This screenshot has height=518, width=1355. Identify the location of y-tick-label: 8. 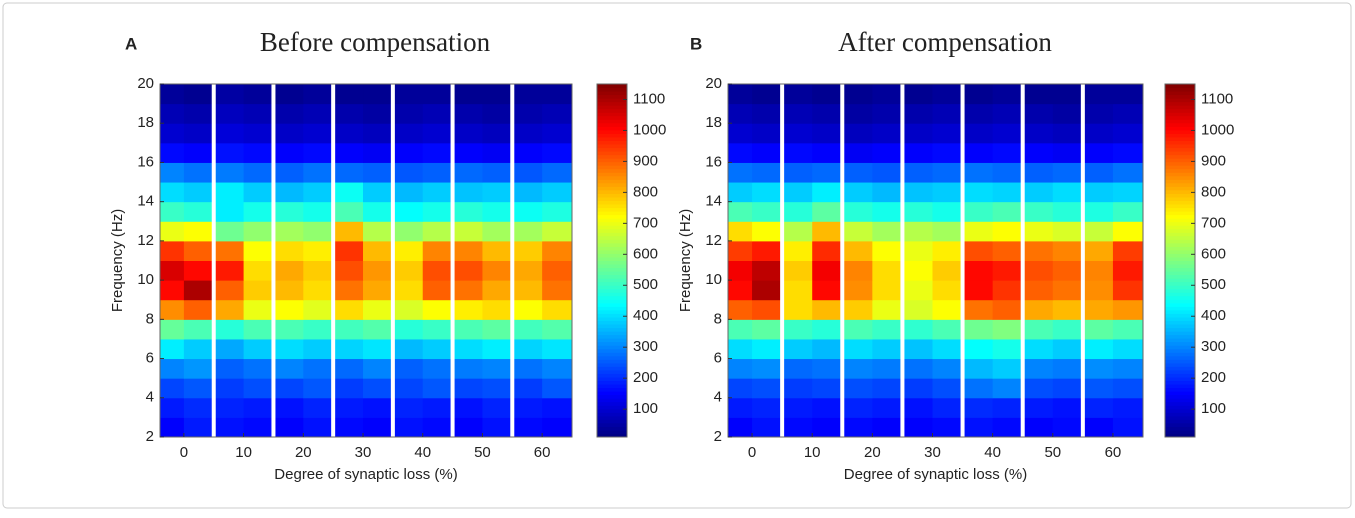
(718, 318).